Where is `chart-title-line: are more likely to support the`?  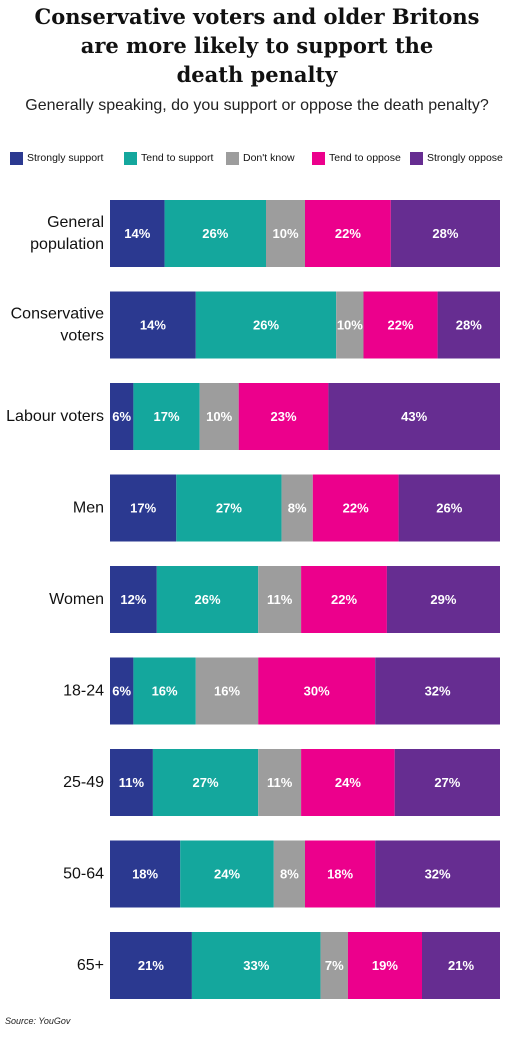 chart-title-line: are more likely to support the is located at coordinates (257, 45).